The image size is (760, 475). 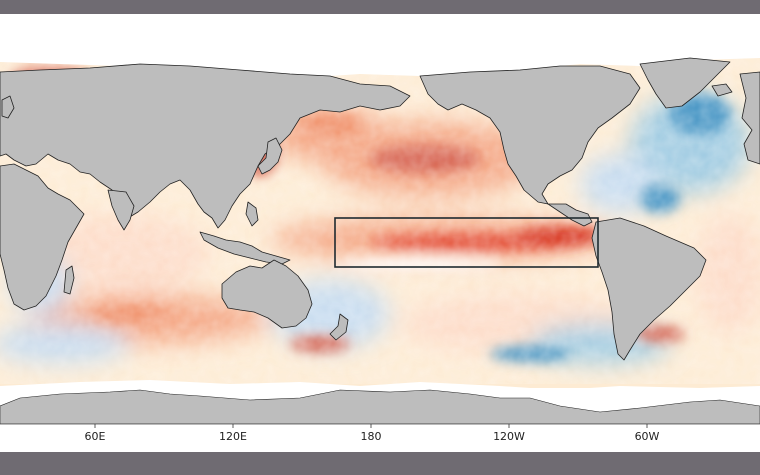 I want to click on antarctica-land, so click(x=380, y=407).